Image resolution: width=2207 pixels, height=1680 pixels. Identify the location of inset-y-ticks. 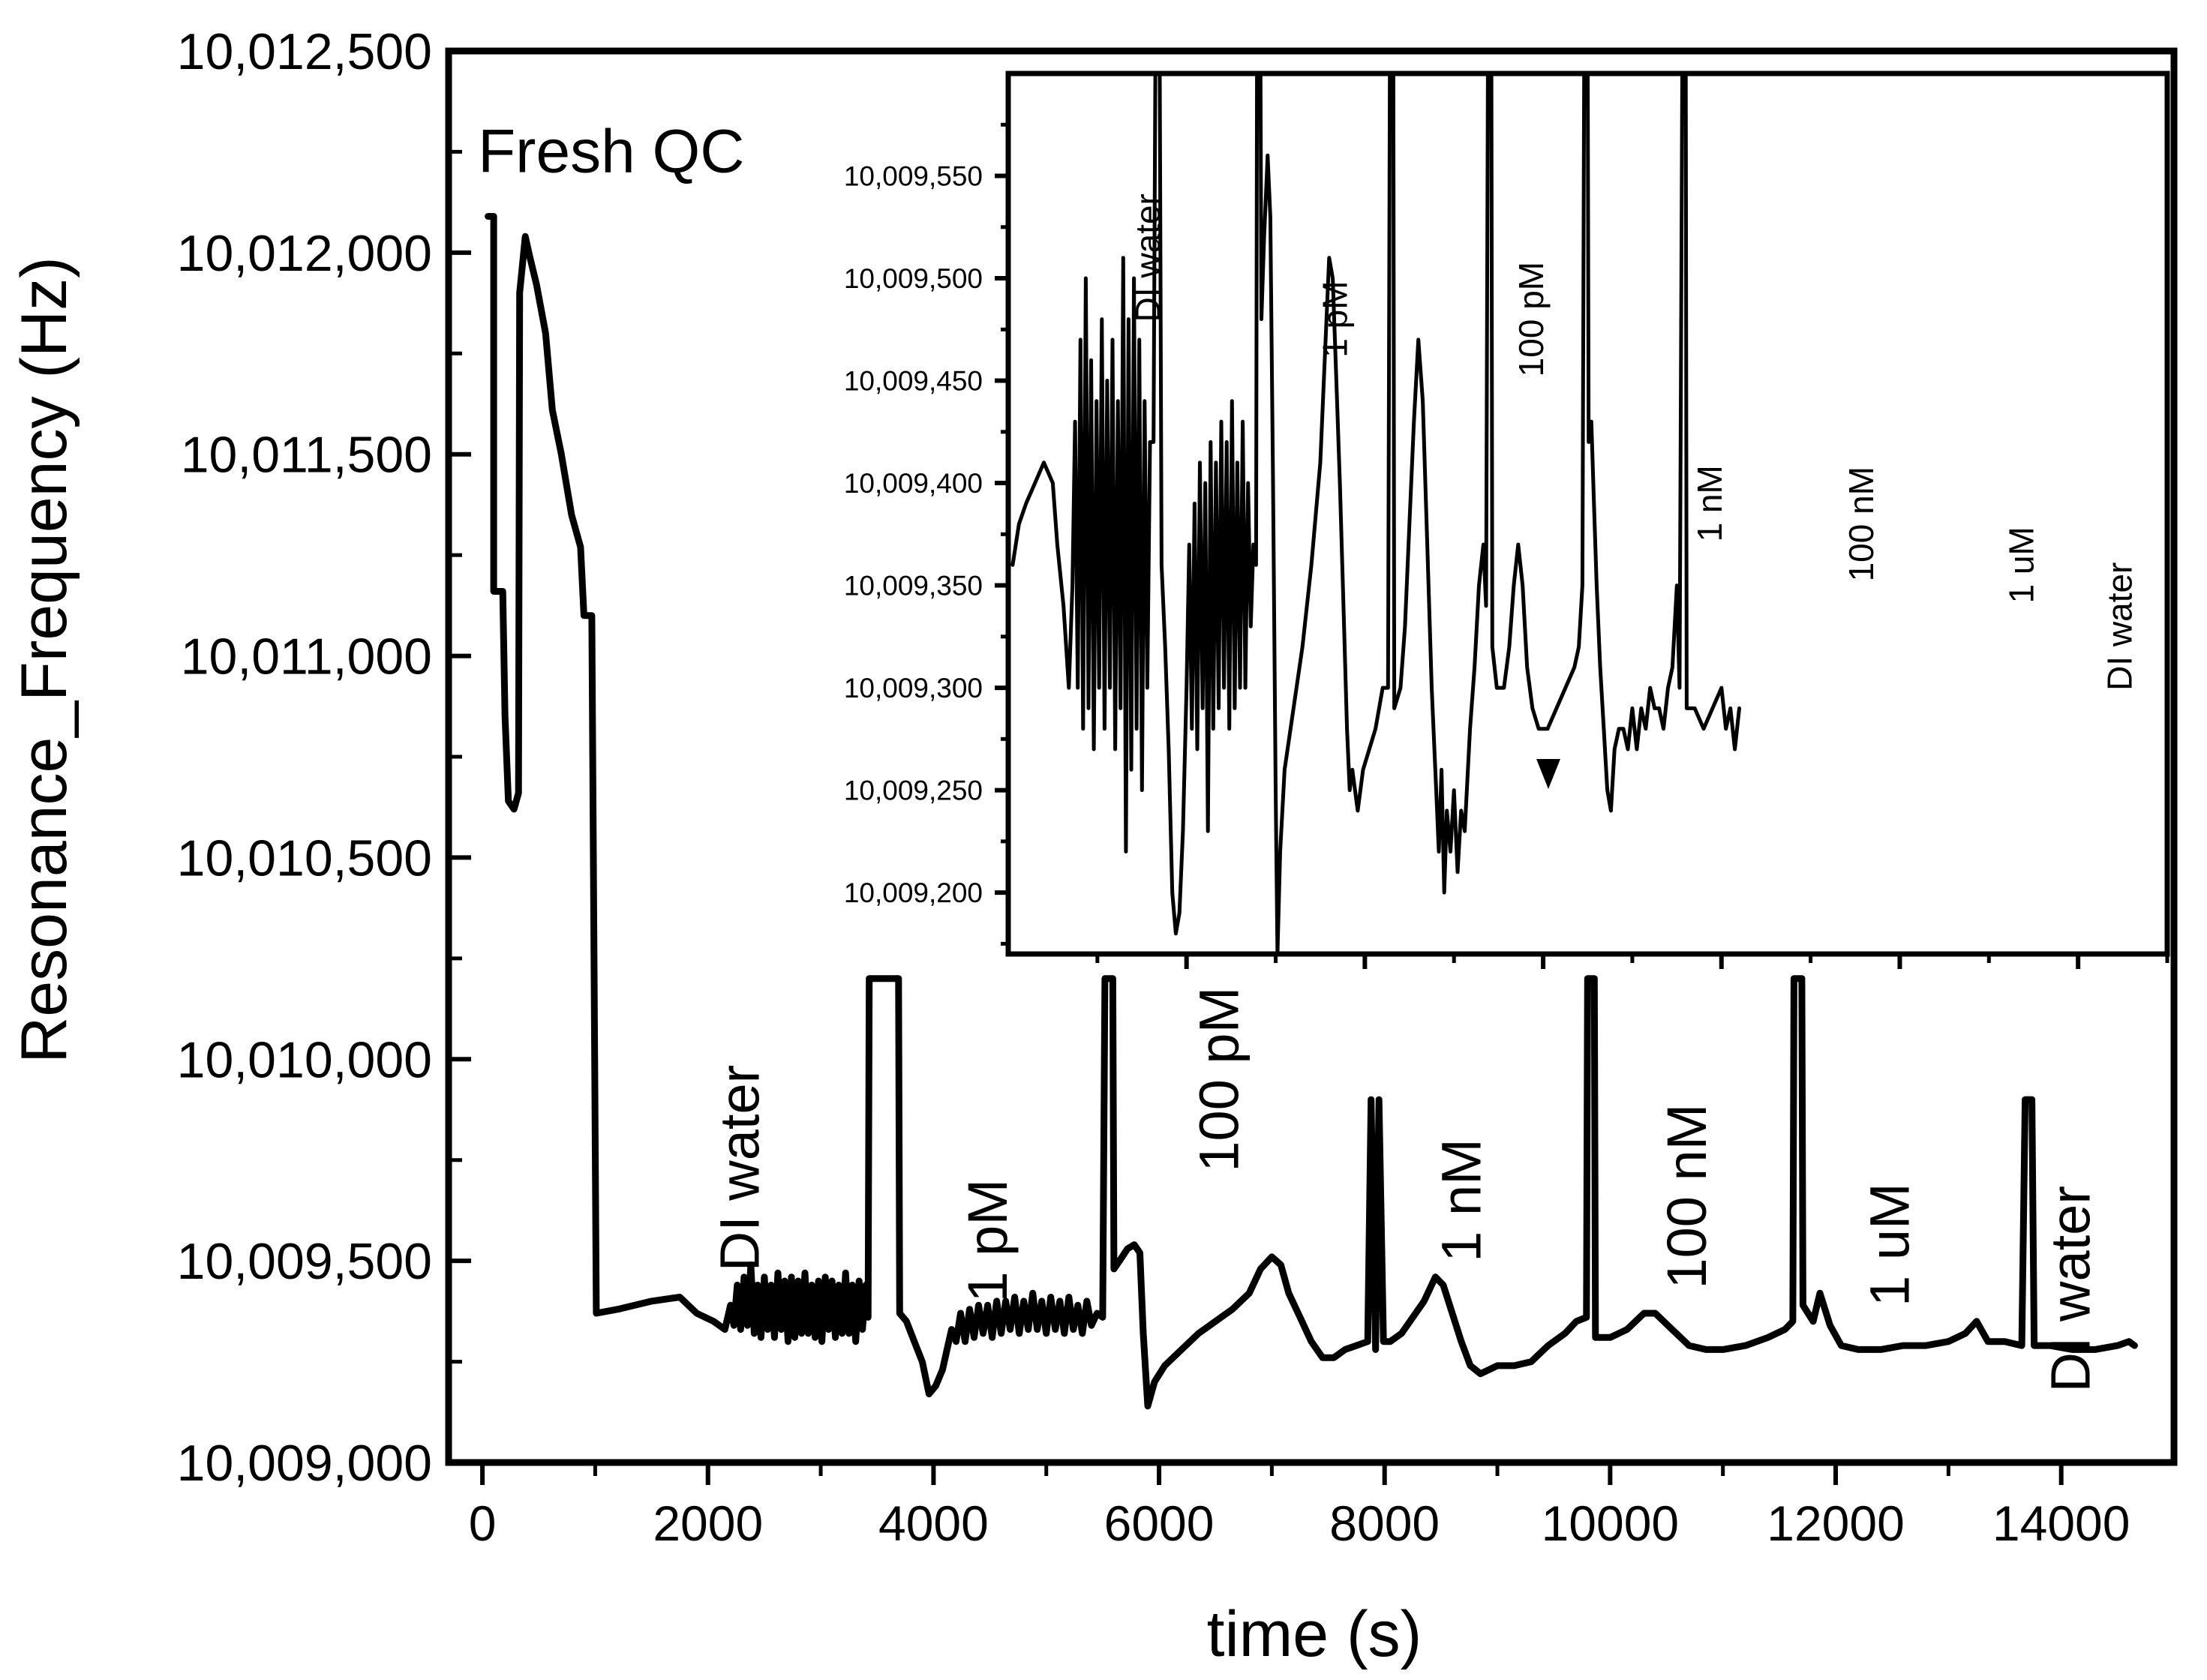
(1002, 534).